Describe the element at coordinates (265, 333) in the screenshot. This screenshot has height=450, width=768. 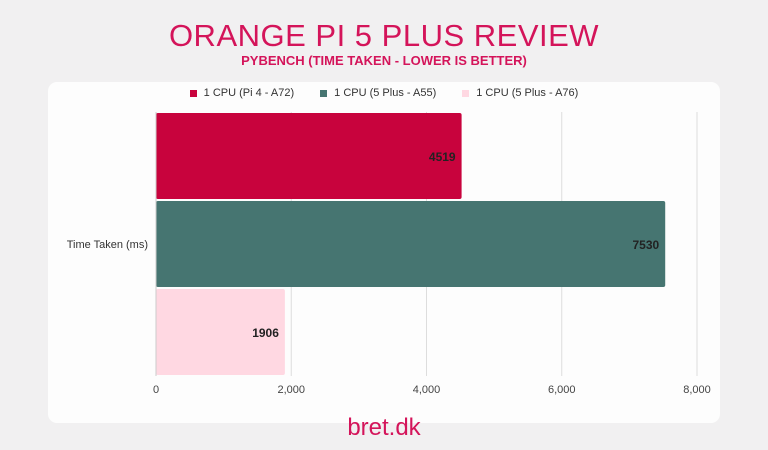
I see `data-label: 1906` at that location.